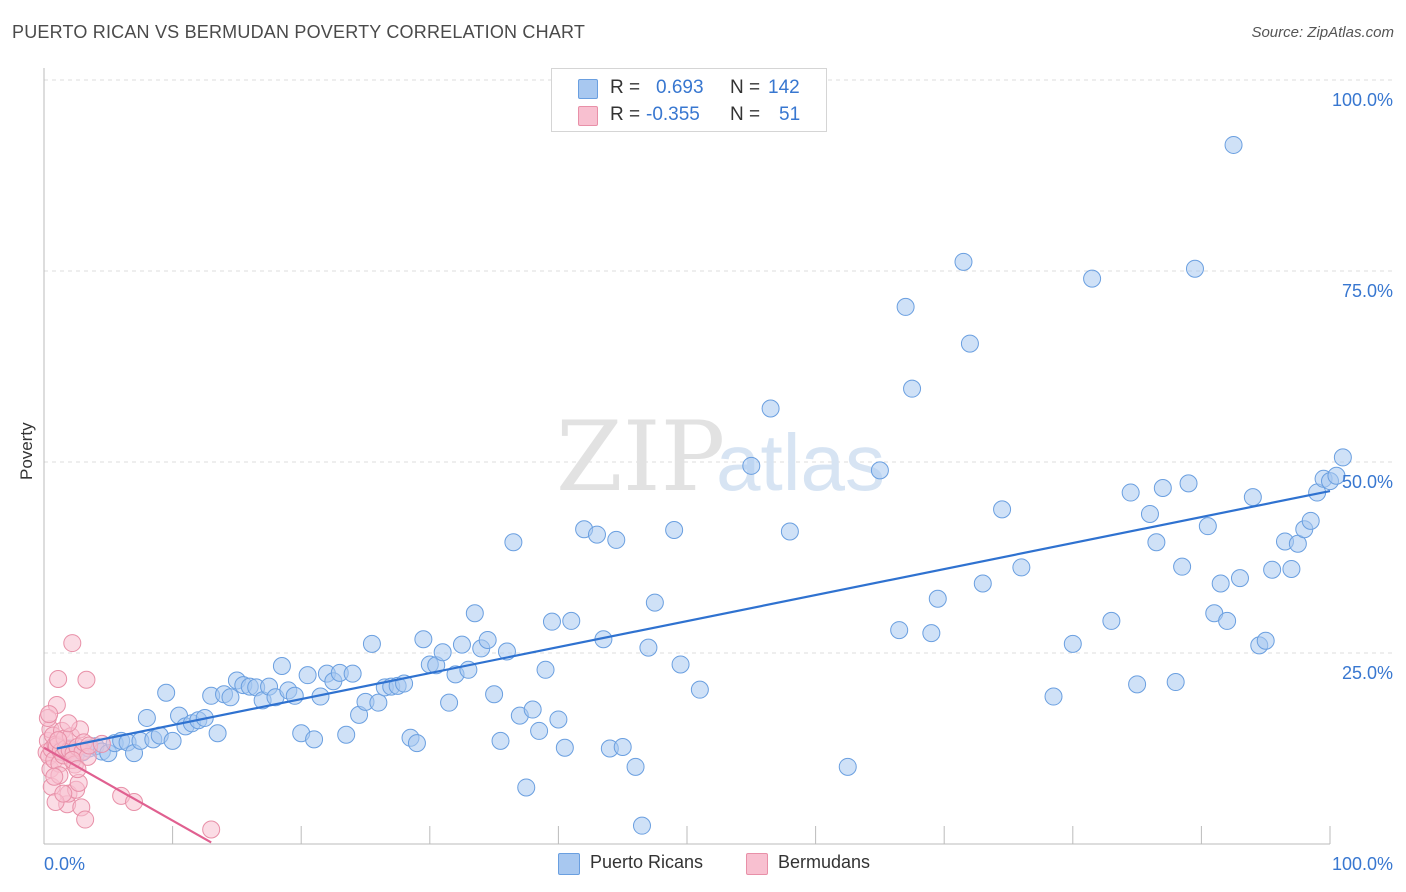 The width and height of the screenshot is (1406, 892). Describe the element at coordinates (640, 457) in the screenshot. I see `watermark-zip: ZIP` at that location.